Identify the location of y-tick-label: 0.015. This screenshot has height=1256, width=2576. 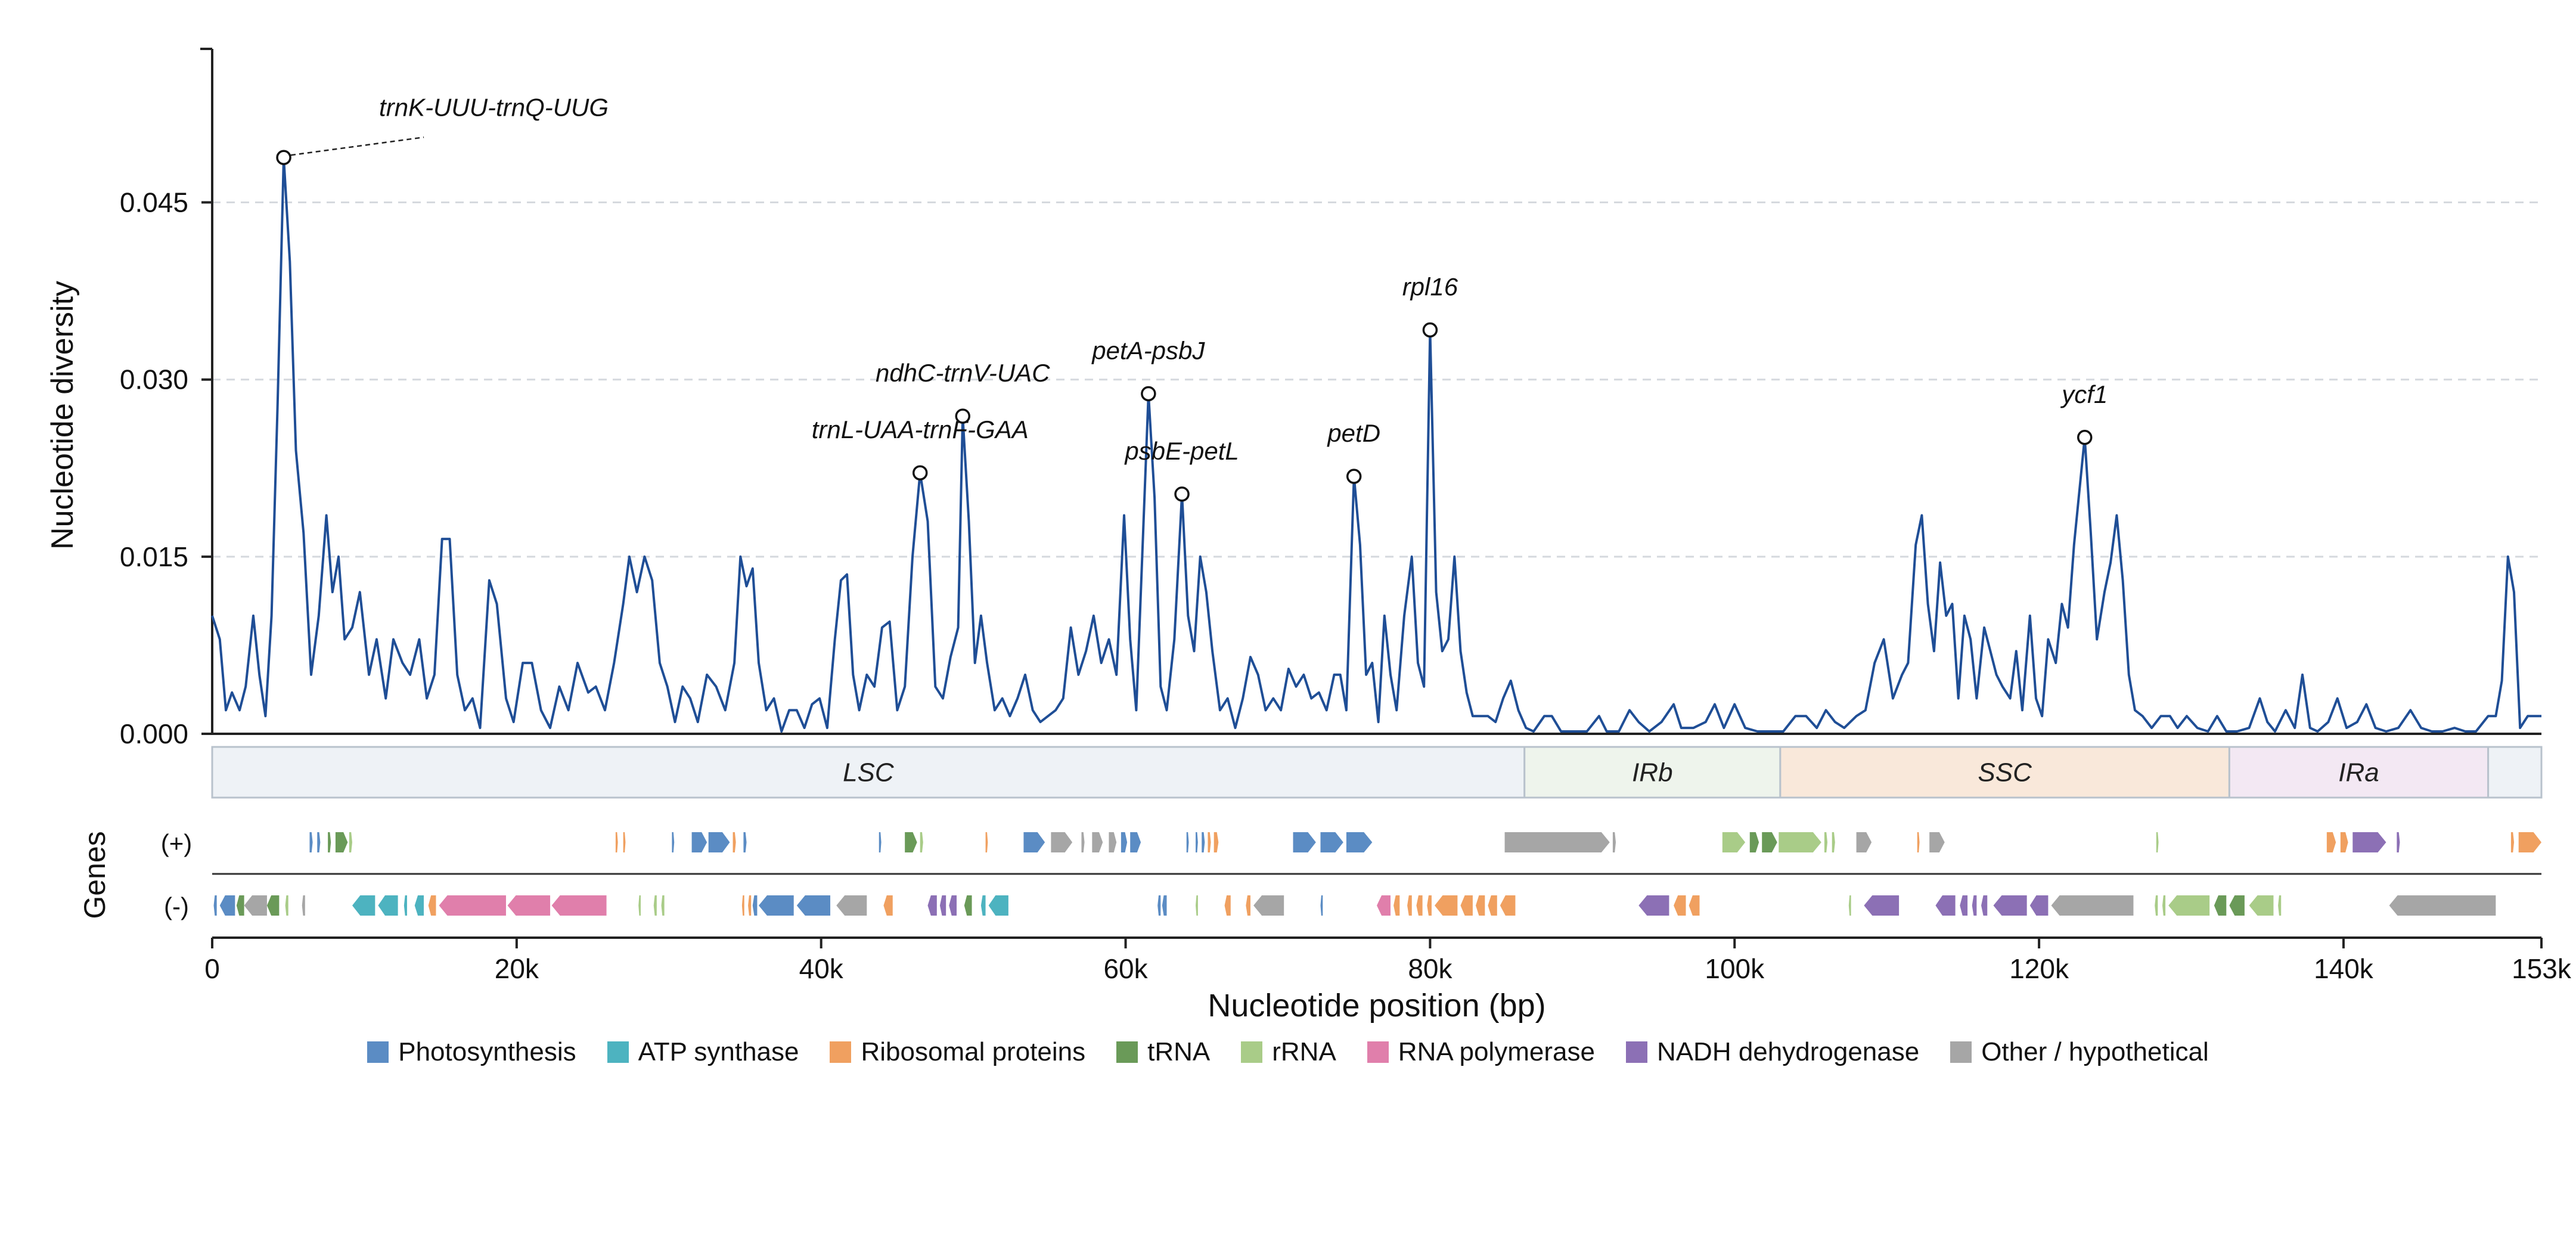
(154, 556).